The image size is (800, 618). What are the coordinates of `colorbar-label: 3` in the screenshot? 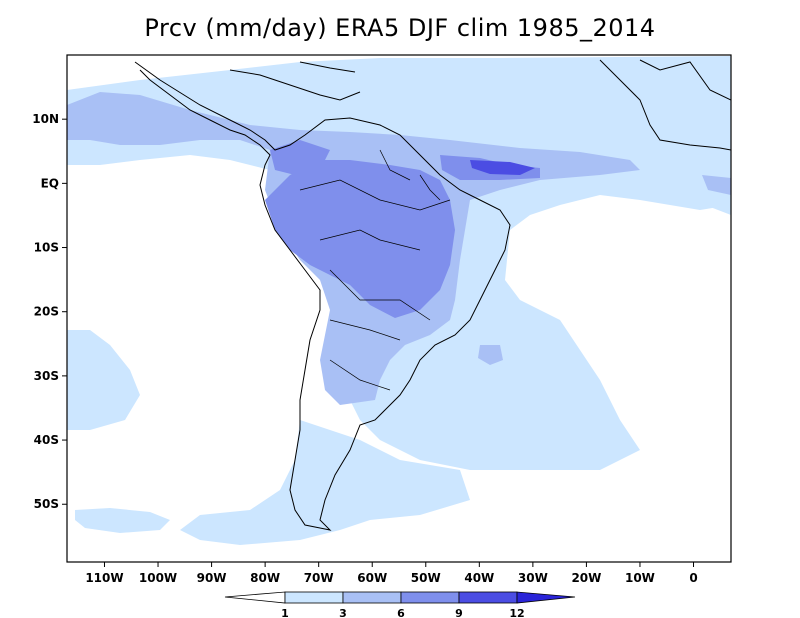 It's located at (343, 612).